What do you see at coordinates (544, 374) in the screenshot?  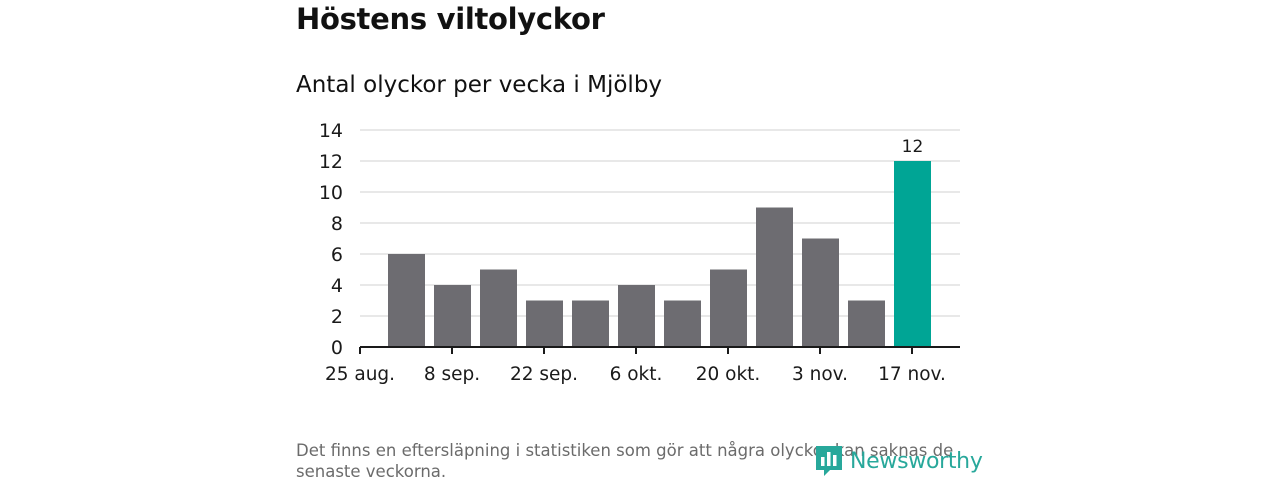 I see `x-tick-label: 22 sep.` at bounding box center [544, 374].